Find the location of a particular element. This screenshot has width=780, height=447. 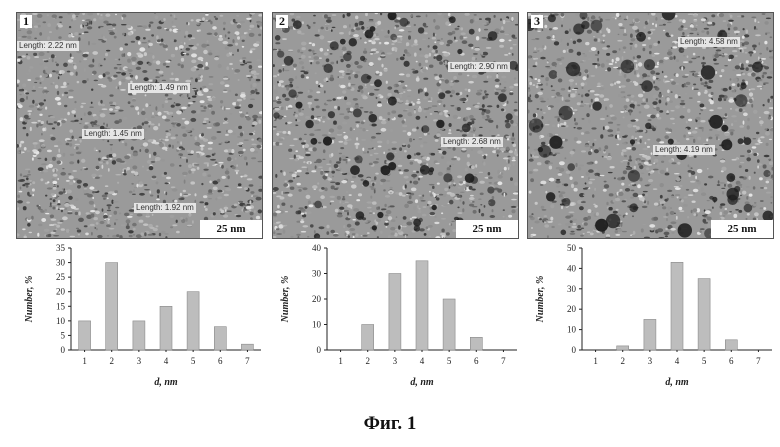

panel-label: 2 is located at coordinates (282, 21).